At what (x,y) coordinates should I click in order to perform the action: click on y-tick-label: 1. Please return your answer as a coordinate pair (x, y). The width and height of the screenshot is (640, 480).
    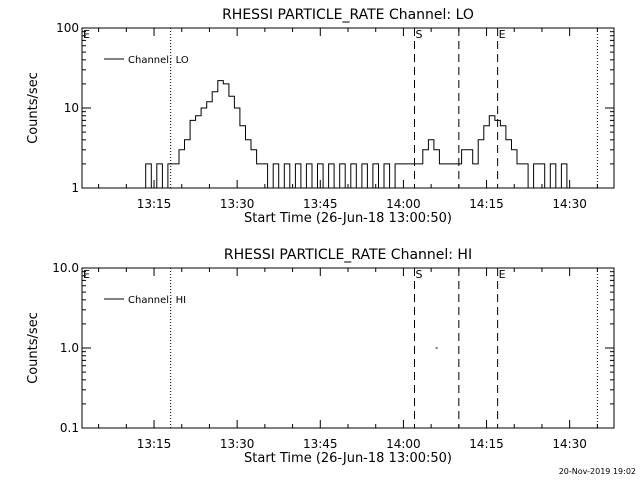
    Looking at the image, I should click on (75, 188).